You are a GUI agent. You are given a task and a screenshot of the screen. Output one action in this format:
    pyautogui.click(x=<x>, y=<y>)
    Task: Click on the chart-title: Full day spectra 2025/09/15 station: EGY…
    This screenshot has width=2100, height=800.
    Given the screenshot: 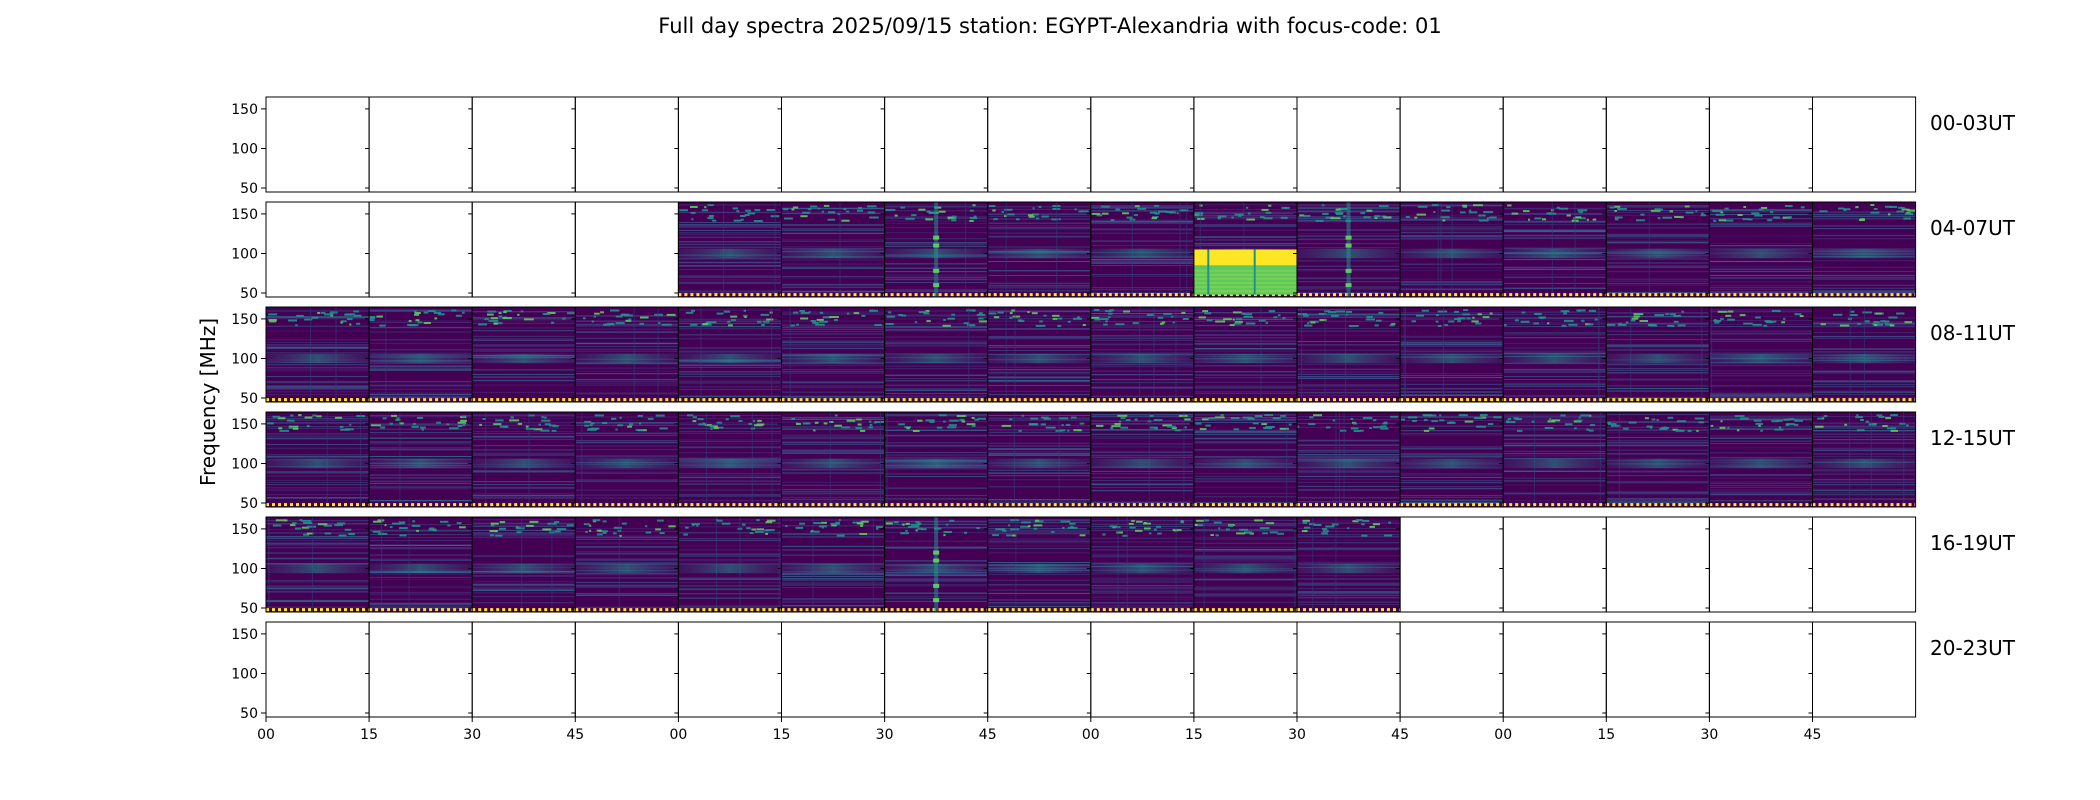 What is the action you would take?
    pyautogui.click(x=1049, y=26)
    